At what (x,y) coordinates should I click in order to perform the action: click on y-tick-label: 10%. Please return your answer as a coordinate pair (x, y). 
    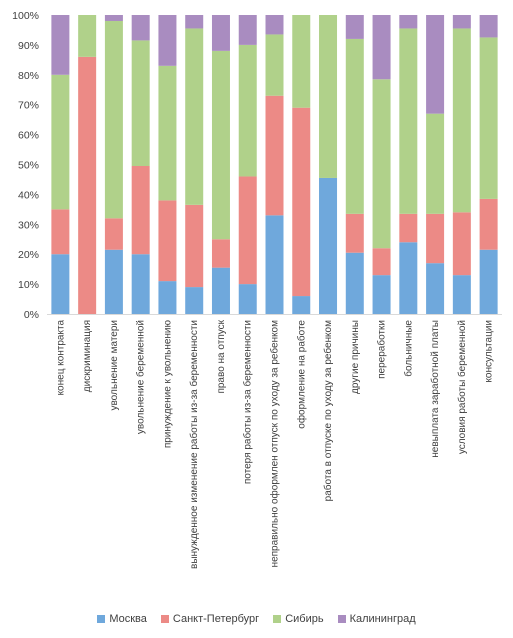
    Looking at the image, I should click on (28, 285).